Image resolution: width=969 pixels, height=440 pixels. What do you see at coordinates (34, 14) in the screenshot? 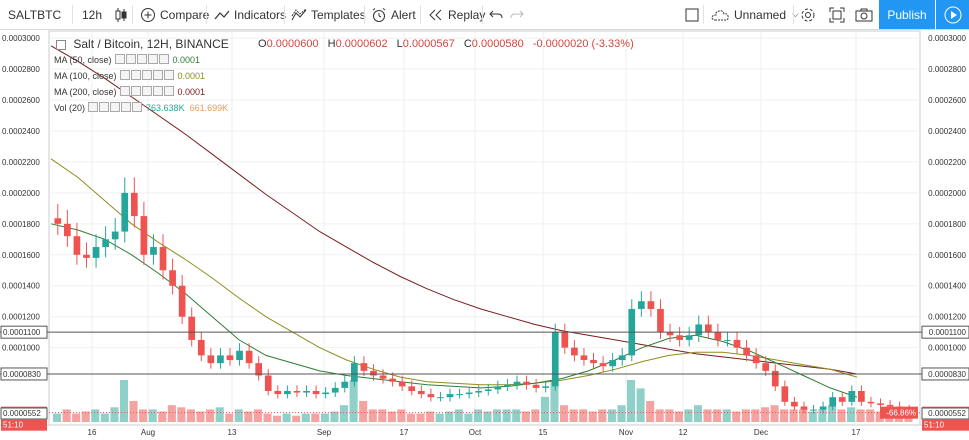
I see `symbol-search-button: SALTBTC` at bounding box center [34, 14].